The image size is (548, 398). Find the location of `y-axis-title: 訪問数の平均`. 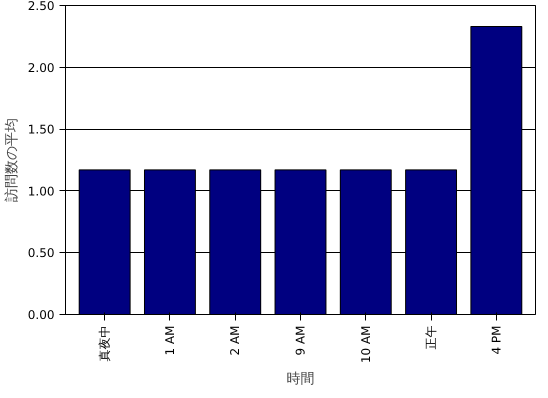

y-axis-title: 訪問数の平均 is located at coordinates (12, 160).